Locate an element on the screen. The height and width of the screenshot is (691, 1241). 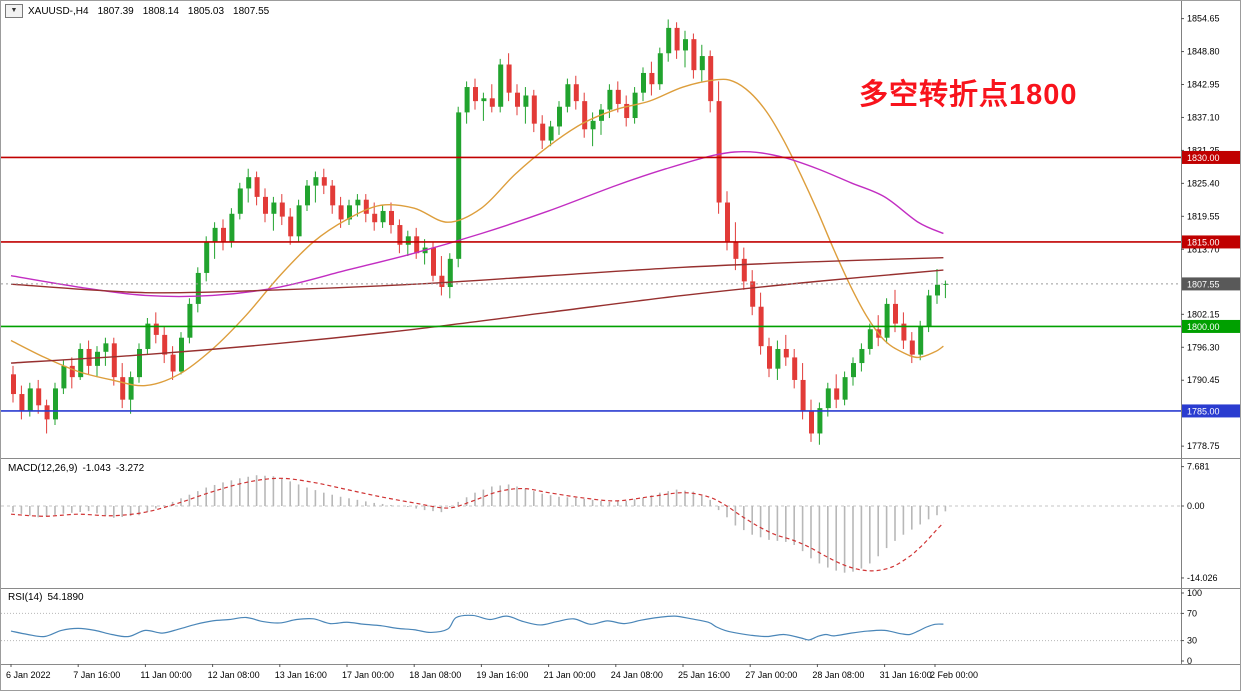
rsi-indicator-label: RSI(14) 54.1890 is located at coordinates (48, 597).